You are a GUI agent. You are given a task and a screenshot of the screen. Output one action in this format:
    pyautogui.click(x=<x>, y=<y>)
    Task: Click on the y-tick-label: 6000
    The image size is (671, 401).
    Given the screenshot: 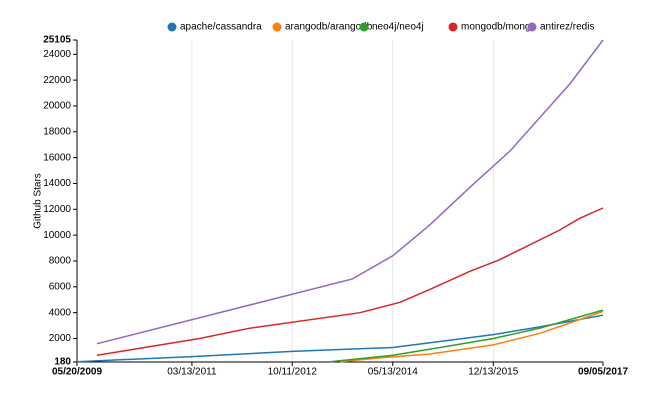 What is the action you would take?
    pyautogui.click(x=60, y=286)
    